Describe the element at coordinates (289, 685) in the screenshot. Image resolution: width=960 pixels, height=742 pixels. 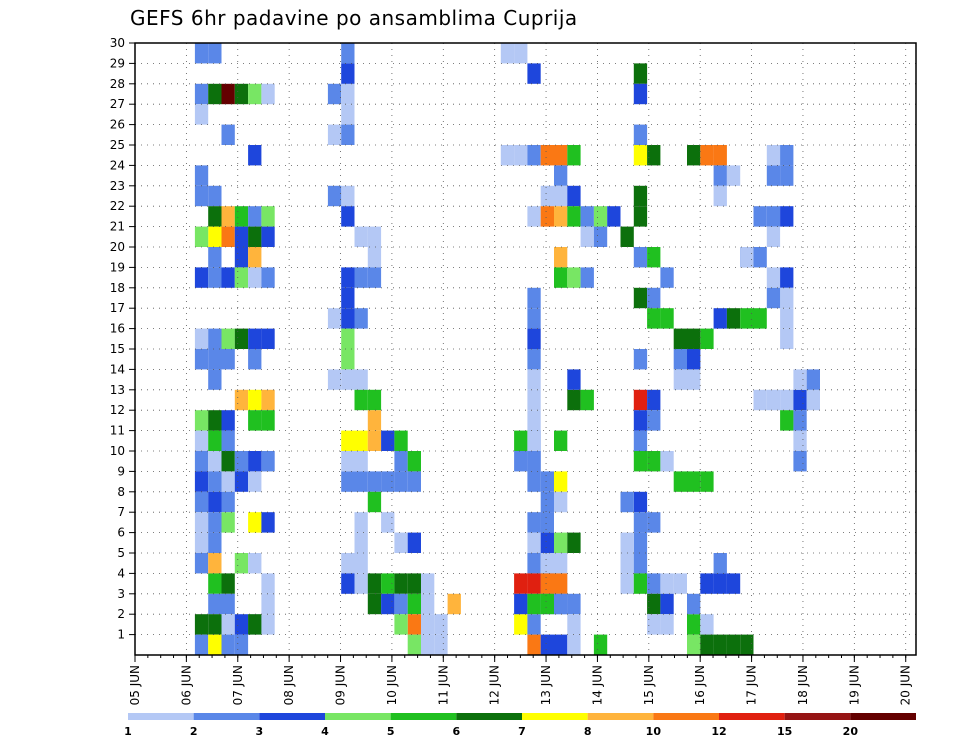
I see `x-tick-label: 08 JUN` at that location.